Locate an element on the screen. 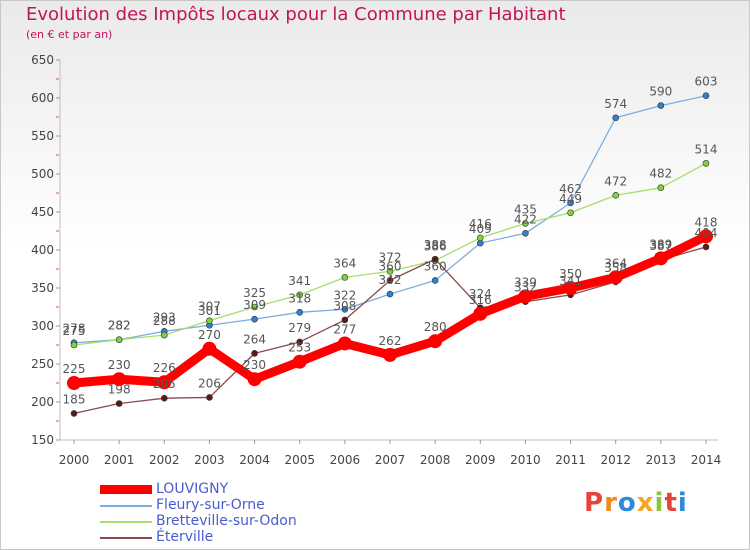 Image resolution: width=750 pixels, height=550 pixels. logo-letter: x is located at coordinates (646, 503).